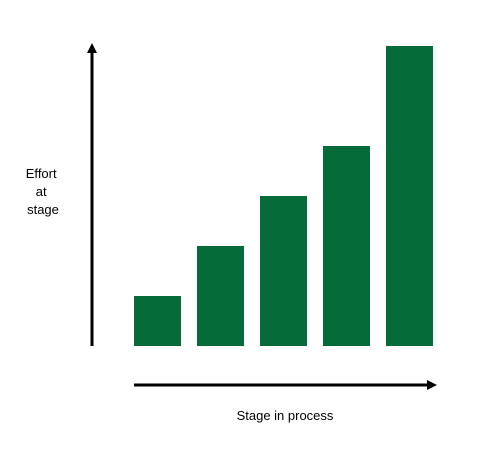 Image resolution: width=497 pixels, height=468 pixels. What do you see at coordinates (43, 209) in the screenshot?
I see `y-axis-label-line-3: stage` at bounding box center [43, 209].